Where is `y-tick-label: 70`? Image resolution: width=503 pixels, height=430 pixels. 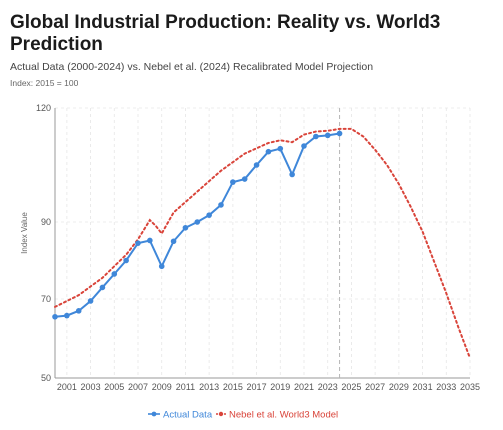 y-tick-label: 70 is located at coordinates (46, 299).